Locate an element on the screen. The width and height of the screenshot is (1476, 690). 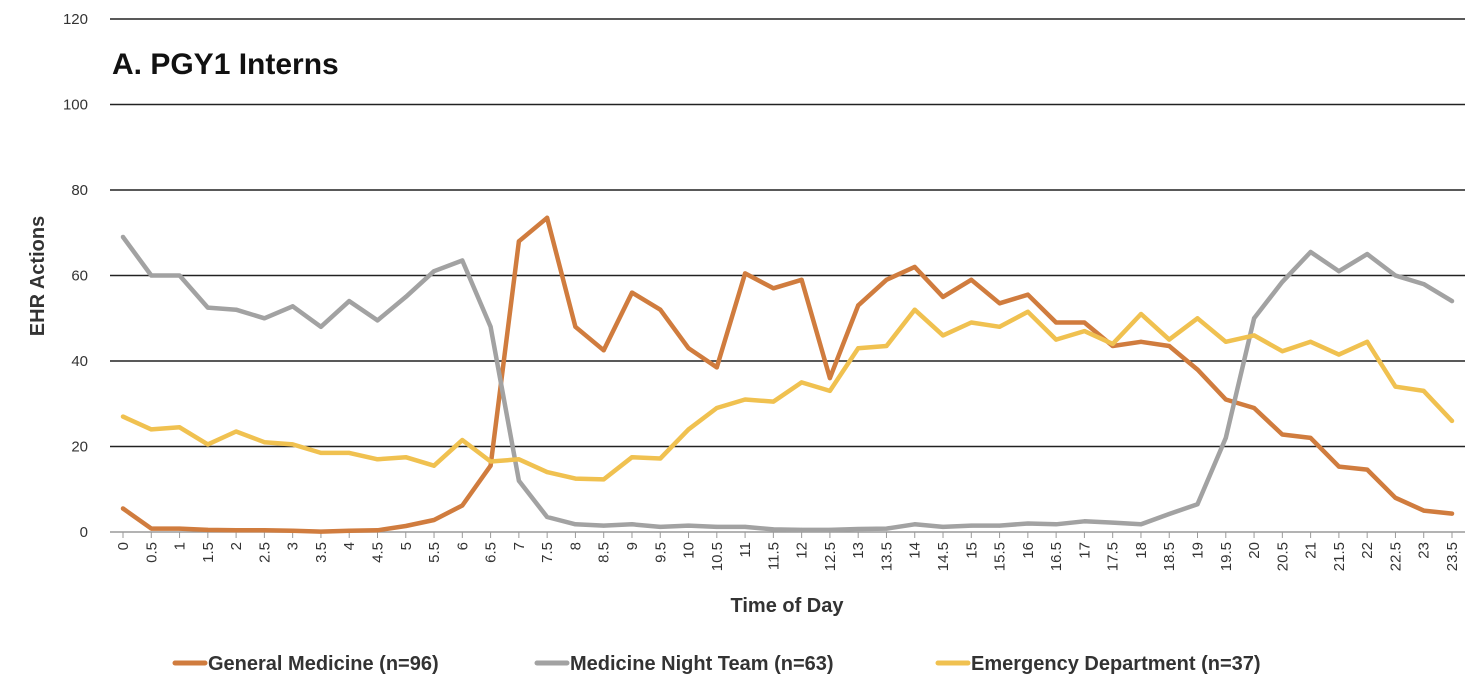
y-tick-label: 0 is located at coordinates (84, 532).